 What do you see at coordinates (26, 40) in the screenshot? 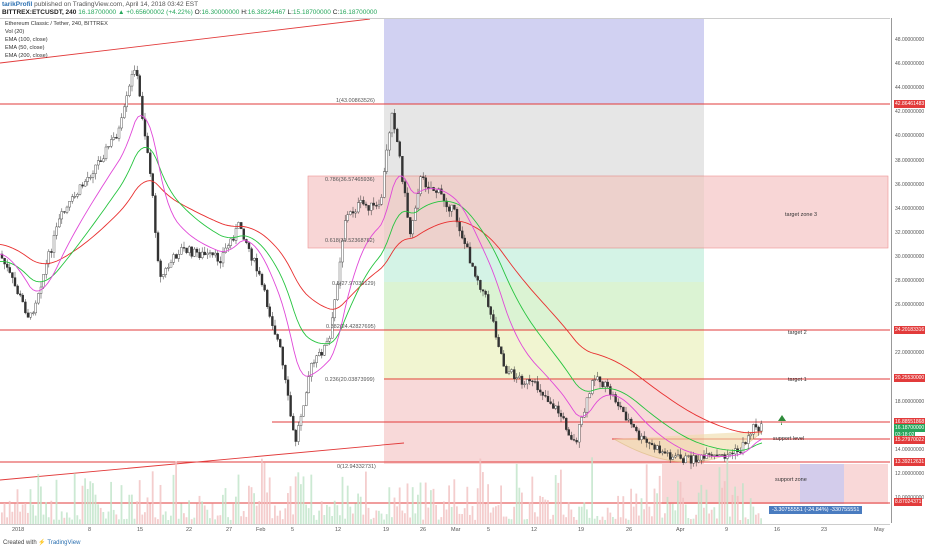
I see `legend-ema100: EMA (100, close)` at bounding box center [26, 40].